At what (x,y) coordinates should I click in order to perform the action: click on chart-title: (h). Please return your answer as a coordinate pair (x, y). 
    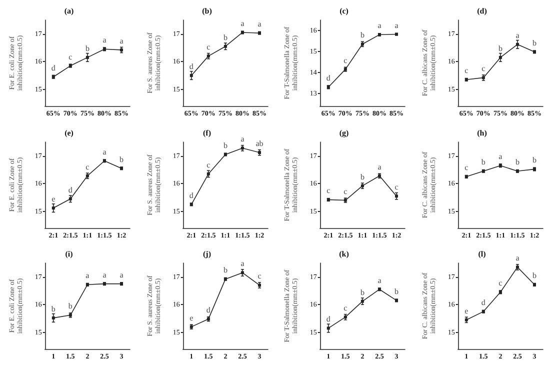
    Looking at the image, I should click on (481, 133).